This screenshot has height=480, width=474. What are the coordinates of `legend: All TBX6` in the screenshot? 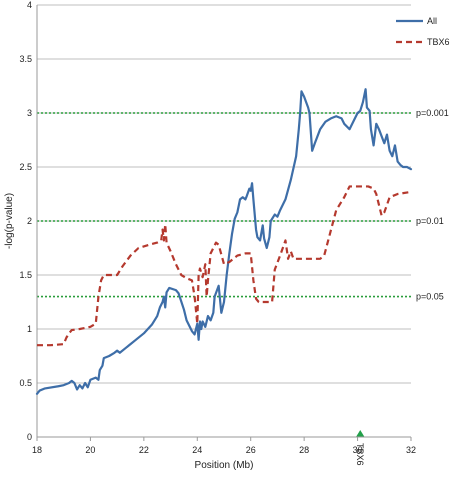 It's located at (423, 31).